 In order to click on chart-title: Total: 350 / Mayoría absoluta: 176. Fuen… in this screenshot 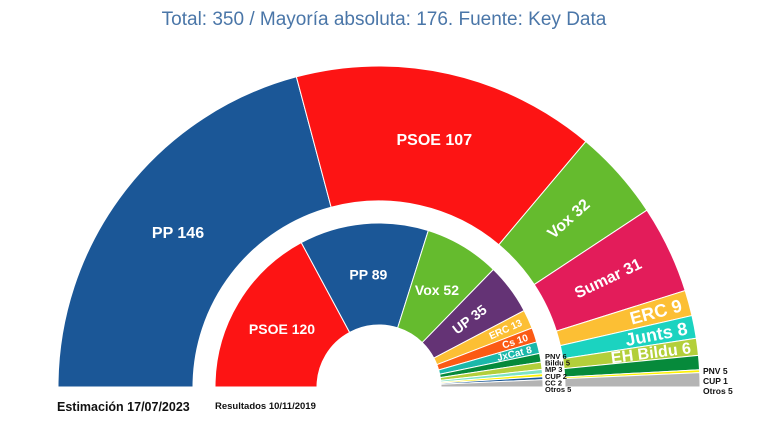, I will do `click(384, 19)`.